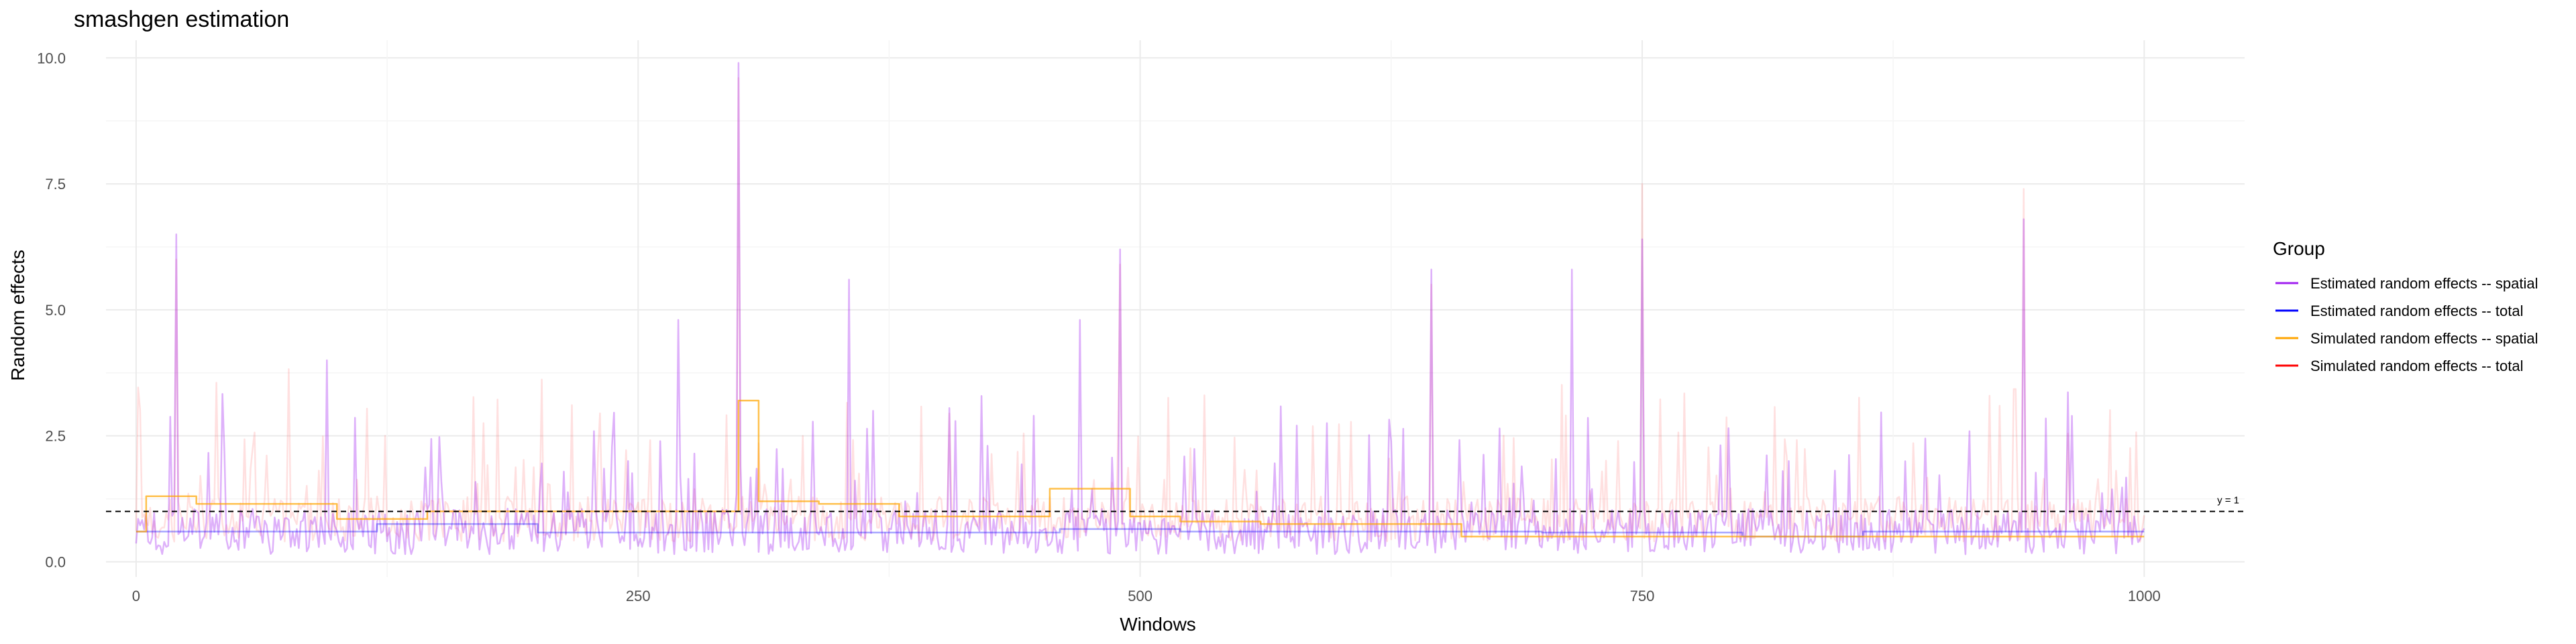 Image resolution: width=2576 pixels, height=644 pixels. I want to click on chart-title: smashgen estimation, so click(181, 19).